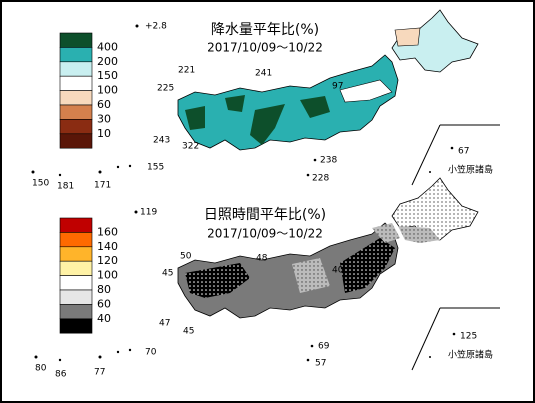 The width and height of the screenshot is (535, 403). What do you see at coordinates (161, 141) in the screenshot?
I see `station-value: 243` at bounding box center [161, 141].